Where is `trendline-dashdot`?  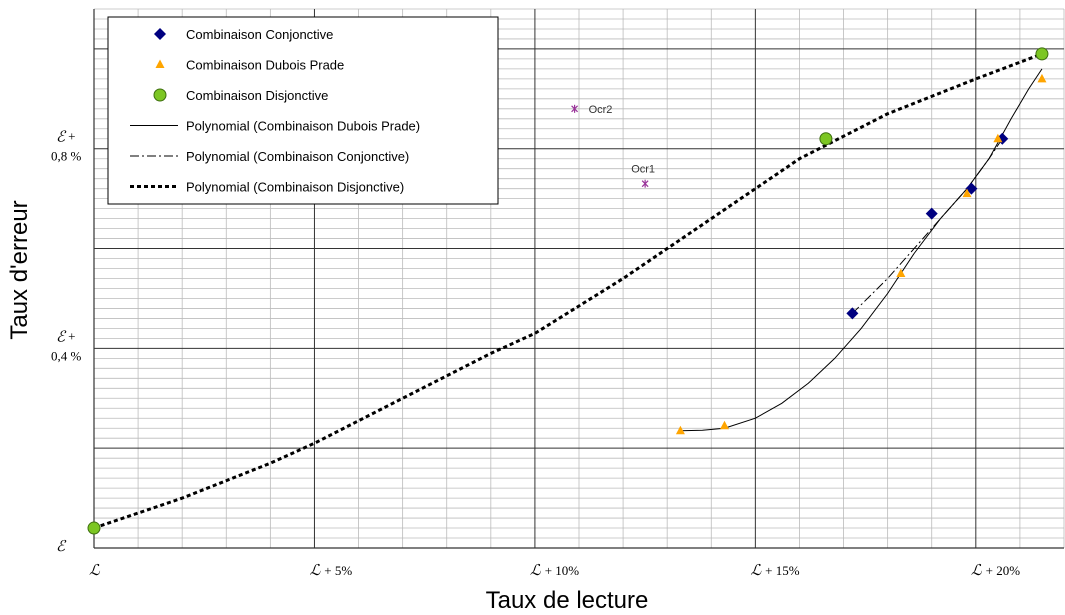 trendline-dashdot is located at coordinates (927, 226).